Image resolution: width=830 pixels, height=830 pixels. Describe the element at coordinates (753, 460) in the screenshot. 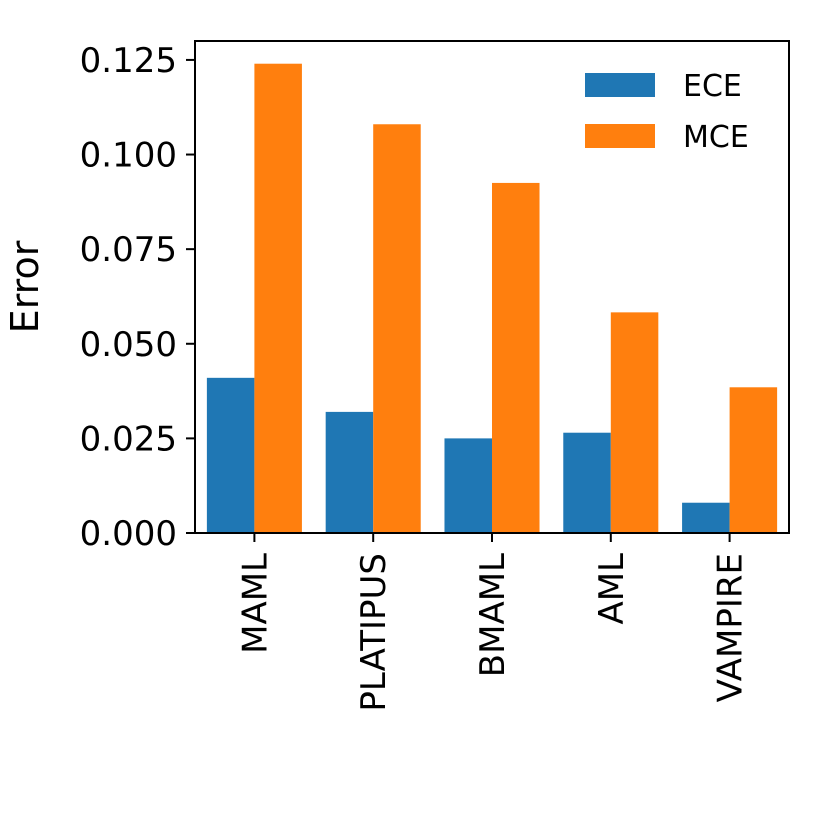

I see `bar-mce-vampire` at that location.